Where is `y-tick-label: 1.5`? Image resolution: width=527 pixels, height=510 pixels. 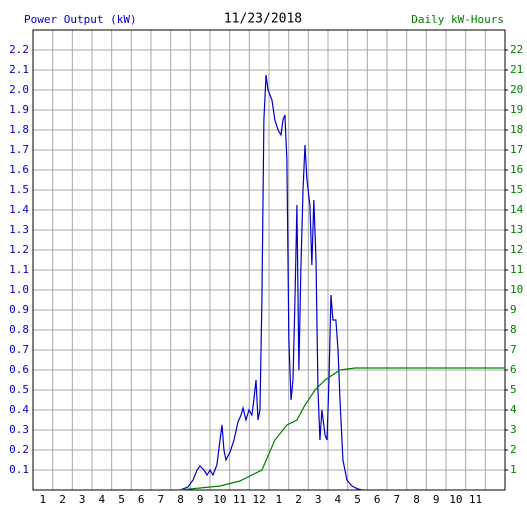 y-tick-label: 1.5 is located at coordinates (19, 189).